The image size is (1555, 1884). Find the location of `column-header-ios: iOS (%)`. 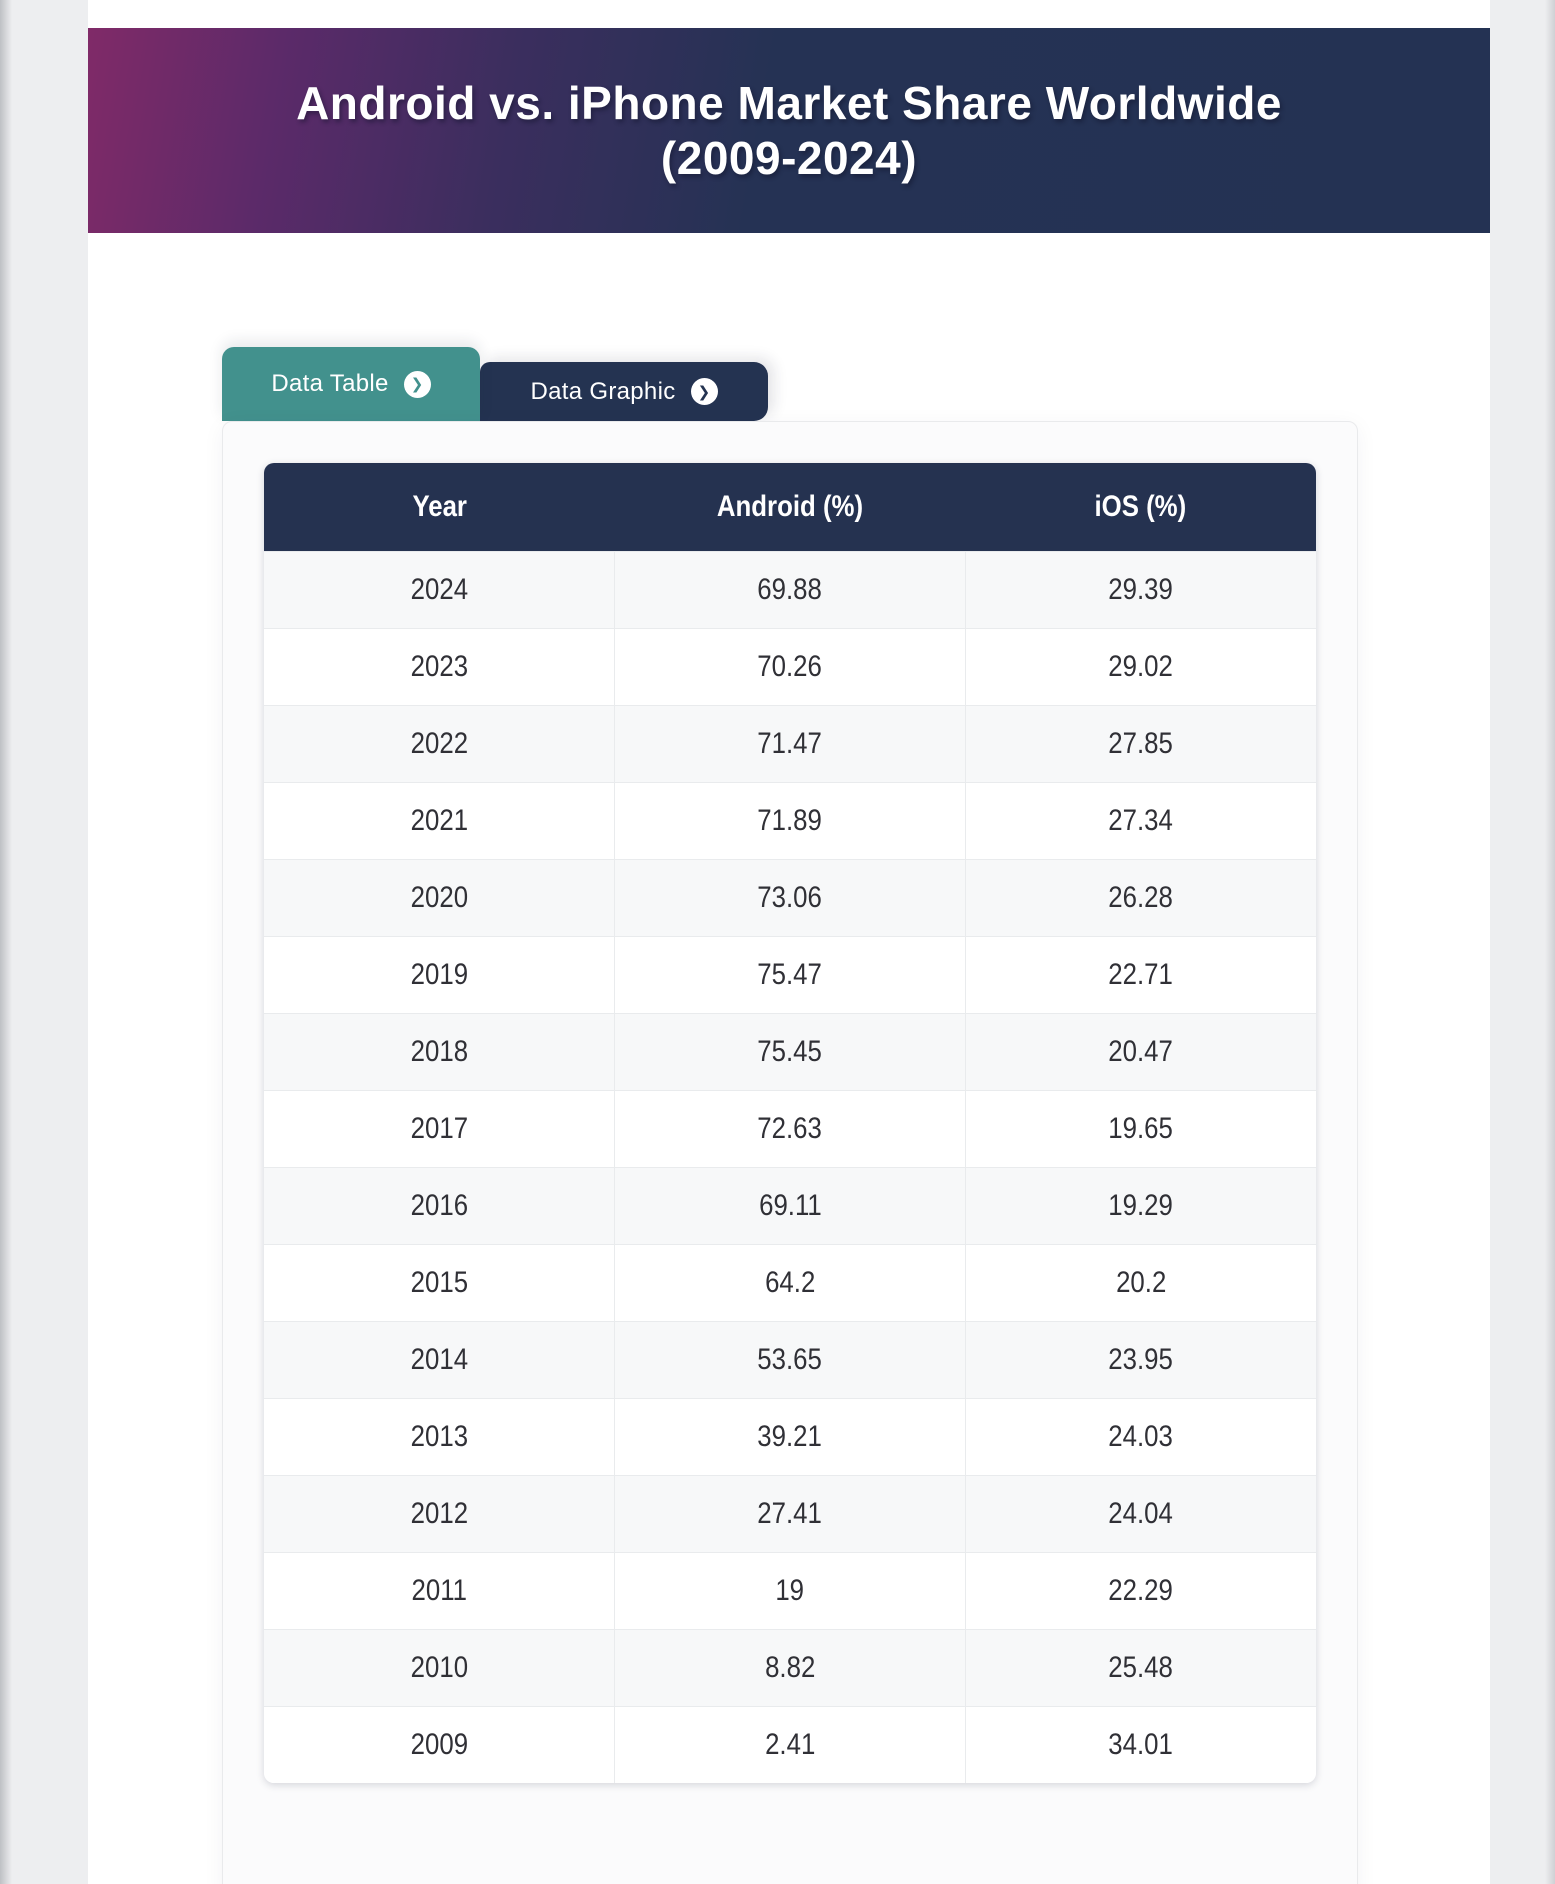

column-header-ios: iOS (%) is located at coordinates (1140, 507).